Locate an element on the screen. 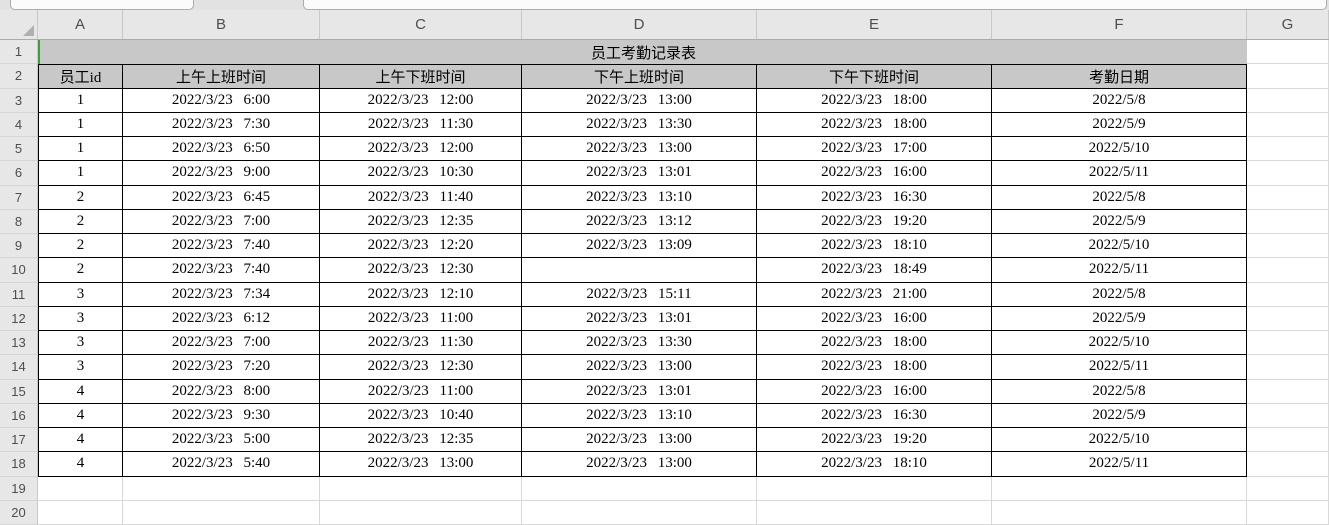 The image size is (1329, 525). cell-B12: 2022/3/23 6:12 is located at coordinates (221, 318).